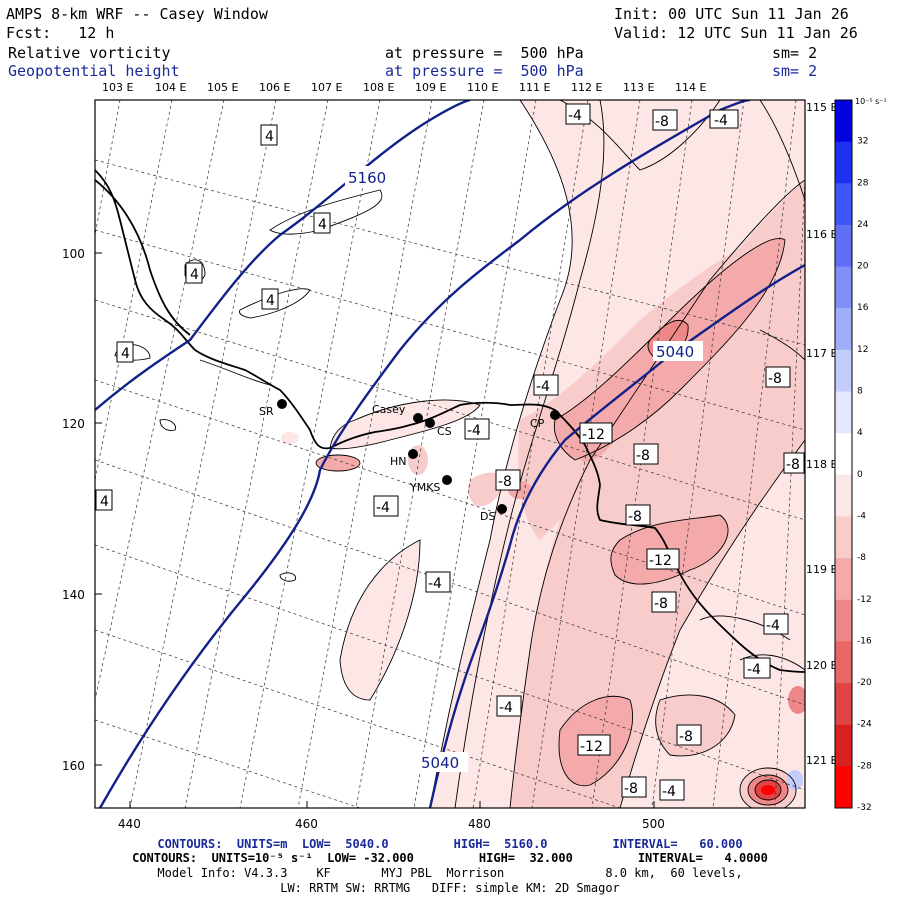 Image resolution: width=900 pixels, height=900 pixels. What do you see at coordinates (534, 87) in the screenshot?
I see `lon-label: 111 E` at bounding box center [534, 87].